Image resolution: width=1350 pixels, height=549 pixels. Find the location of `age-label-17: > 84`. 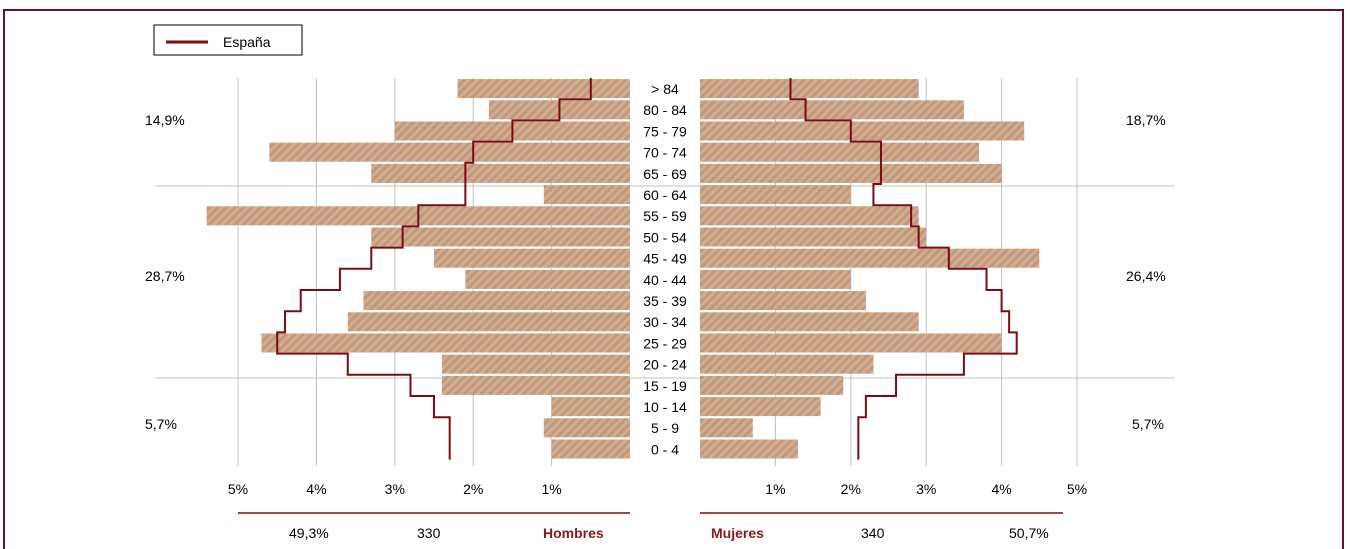

age-label-17: > 84 is located at coordinates (665, 89).